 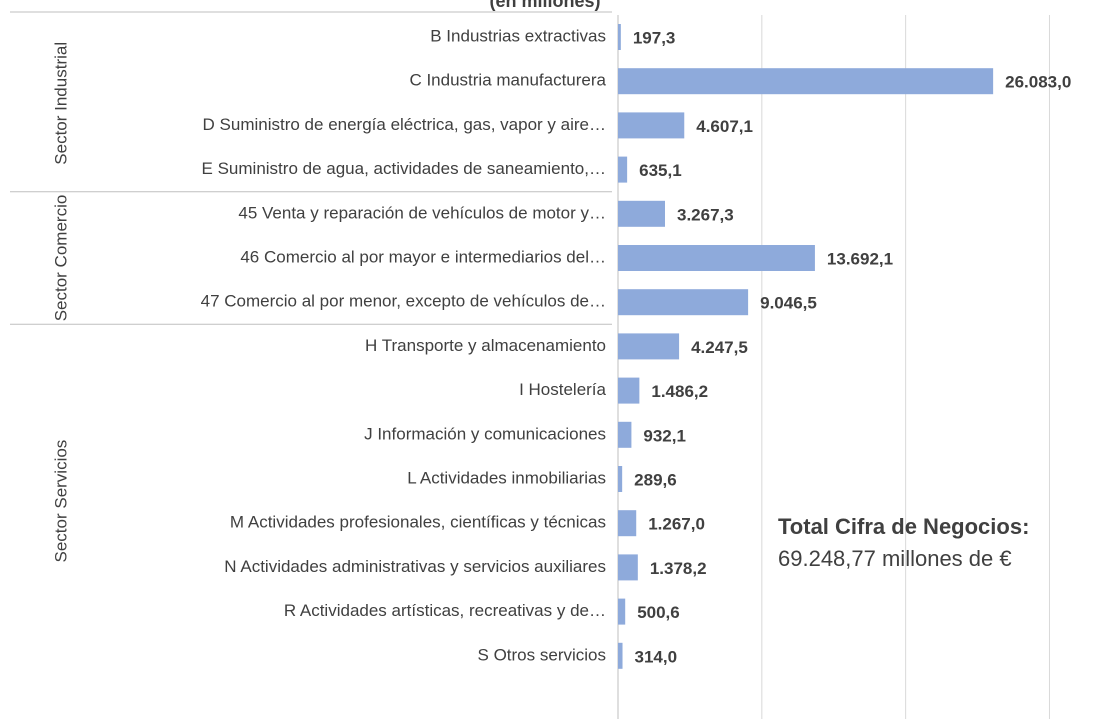 What do you see at coordinates (676, 524) in the screenshot?
I see `value-label: 1.267,0` at bounding box center [676, 524].